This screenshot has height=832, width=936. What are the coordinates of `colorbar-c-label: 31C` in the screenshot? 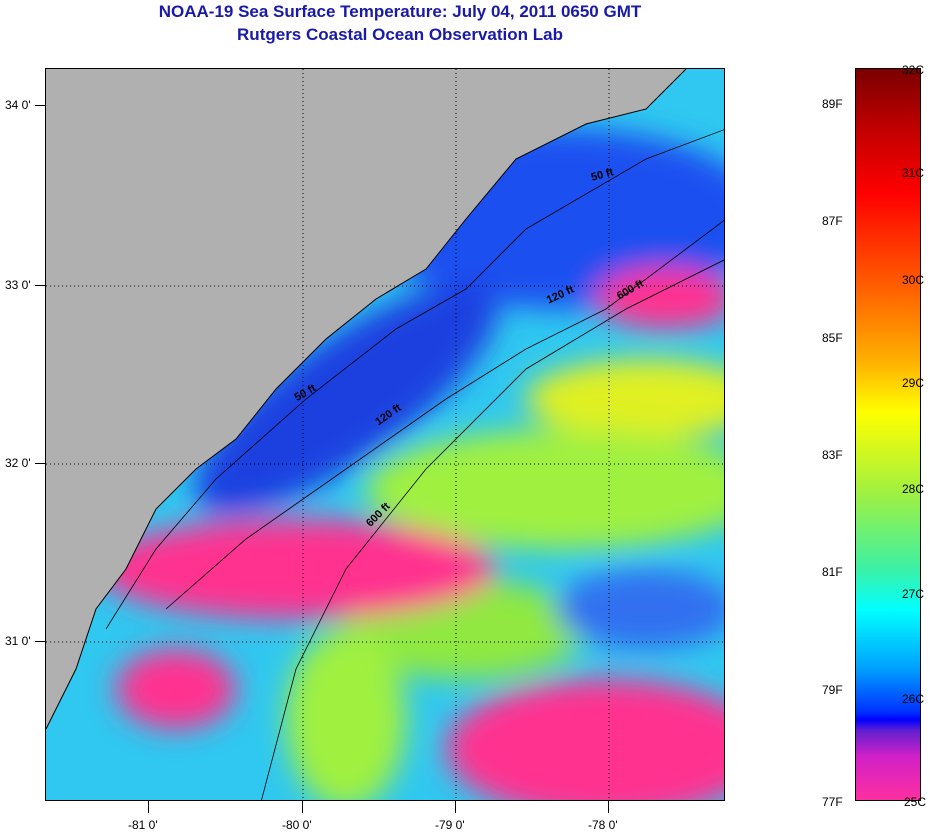 It's located at (913, 173).